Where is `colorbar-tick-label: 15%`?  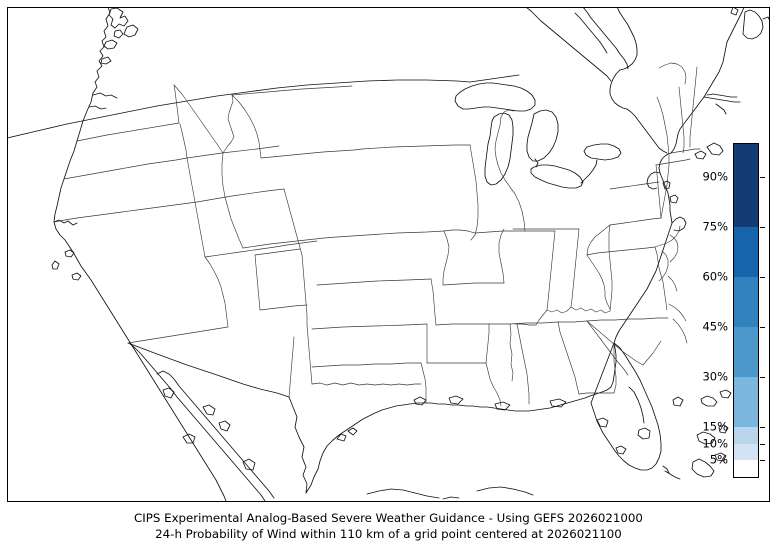
colorbar-tick-label: 15% is located at coordinates (715, 426).